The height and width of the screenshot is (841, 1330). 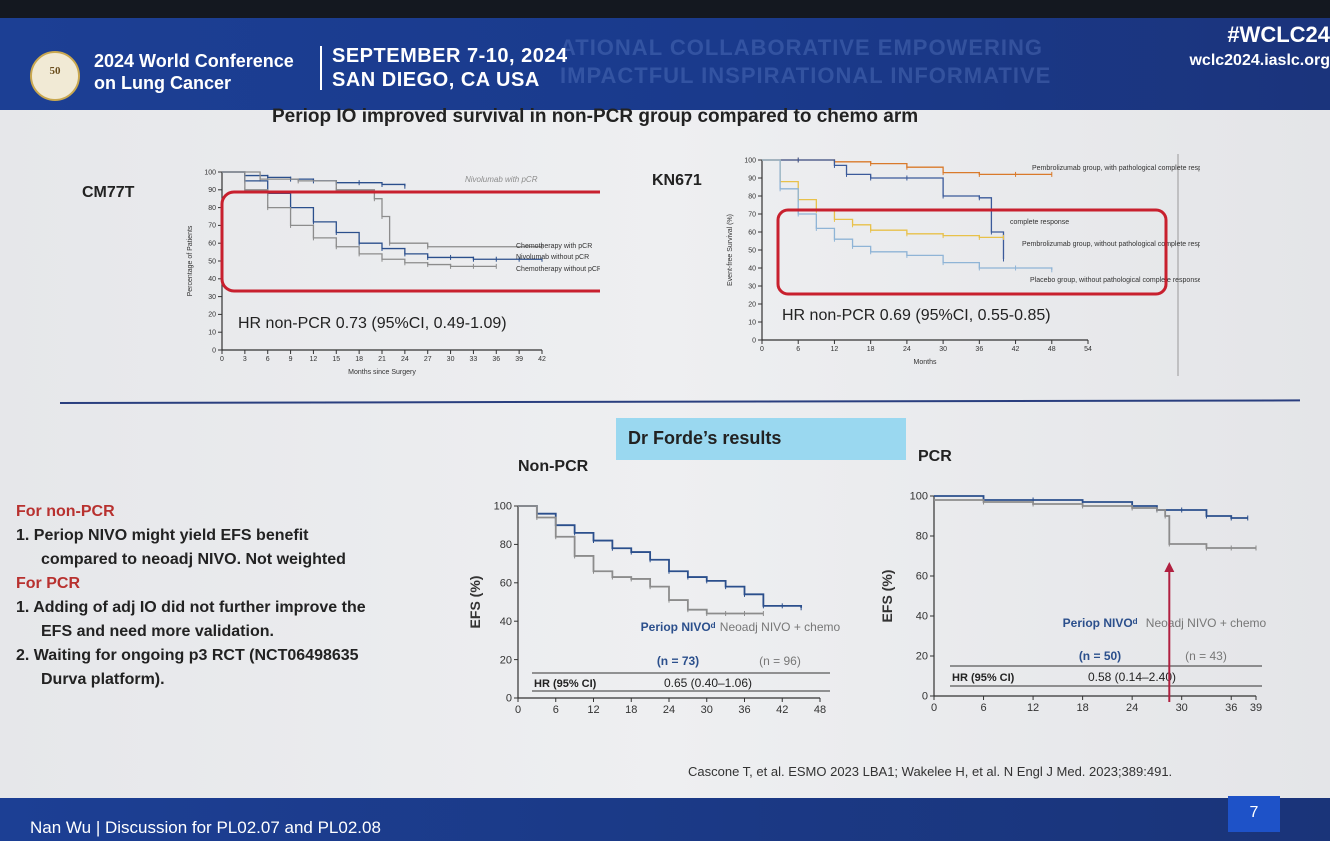 I want to click on kn671-x-tick-label: 48, so click(x=1052, y=349).